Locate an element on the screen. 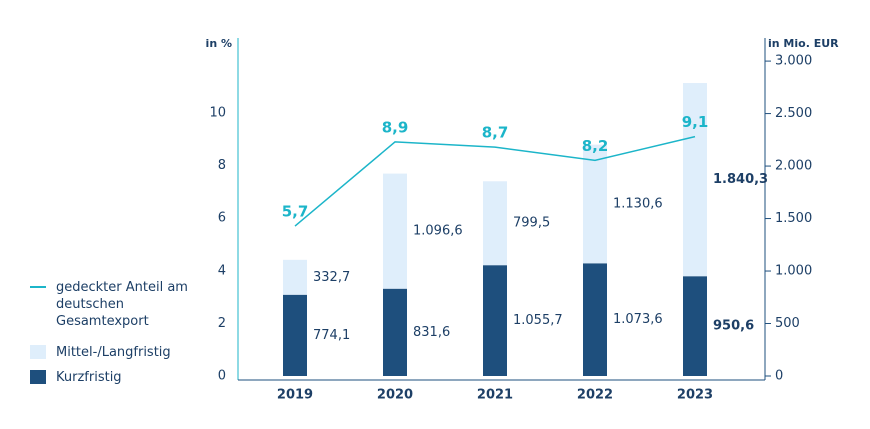 This screenshot has width=870, height=429. line-value-label: 8,7 is located at coordinates (495, 133).